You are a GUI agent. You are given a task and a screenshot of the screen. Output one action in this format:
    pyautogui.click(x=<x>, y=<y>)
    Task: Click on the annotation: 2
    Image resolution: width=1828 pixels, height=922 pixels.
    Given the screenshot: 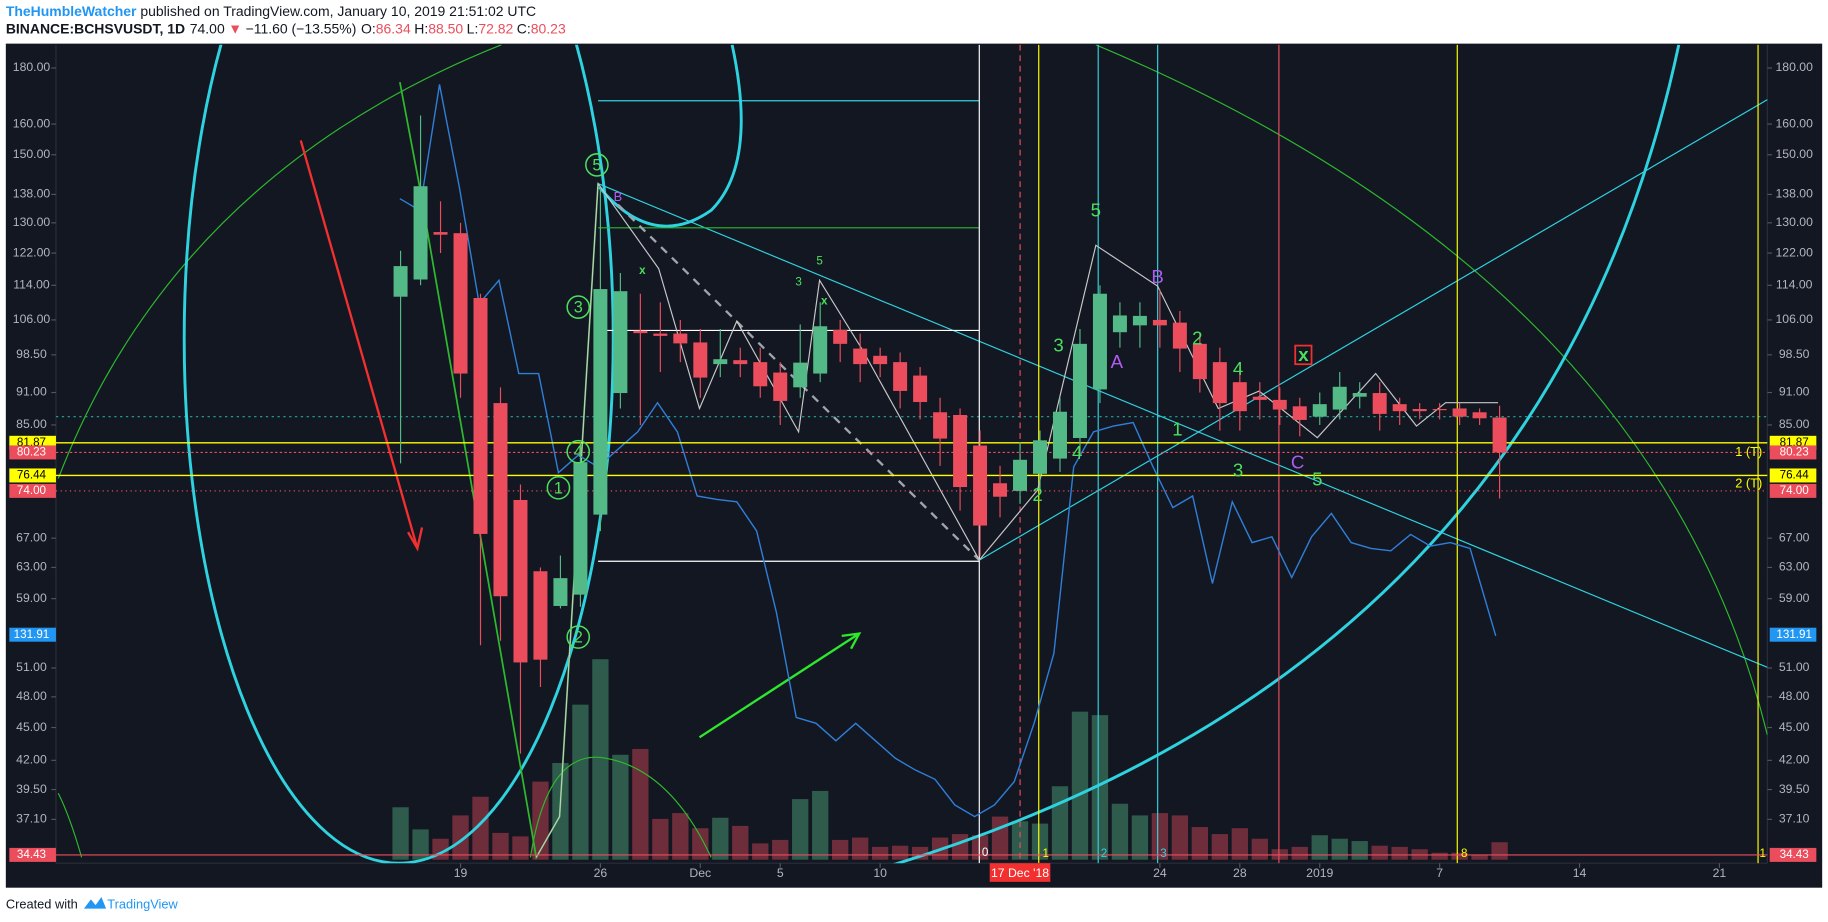 What is the action you would take?
    pyautogui.click(x=1197, y=338)
    